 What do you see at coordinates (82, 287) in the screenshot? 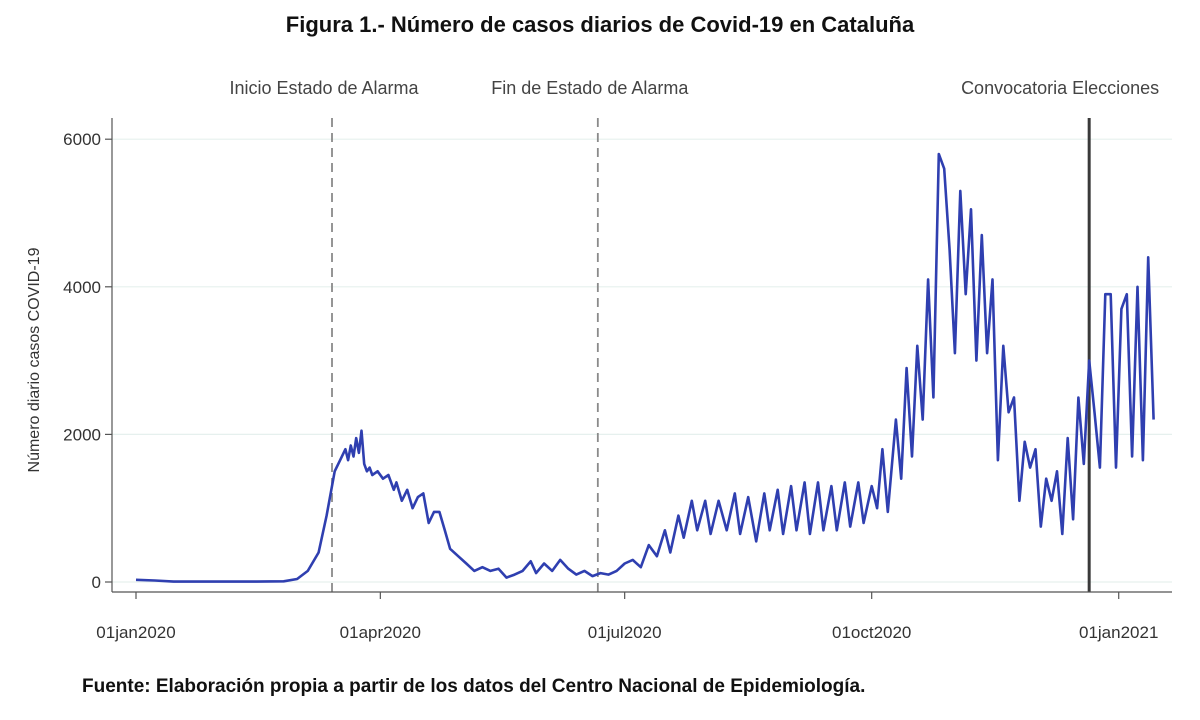
I see `y-tick-label-4000: 4000` at bounding box center [82, 287].